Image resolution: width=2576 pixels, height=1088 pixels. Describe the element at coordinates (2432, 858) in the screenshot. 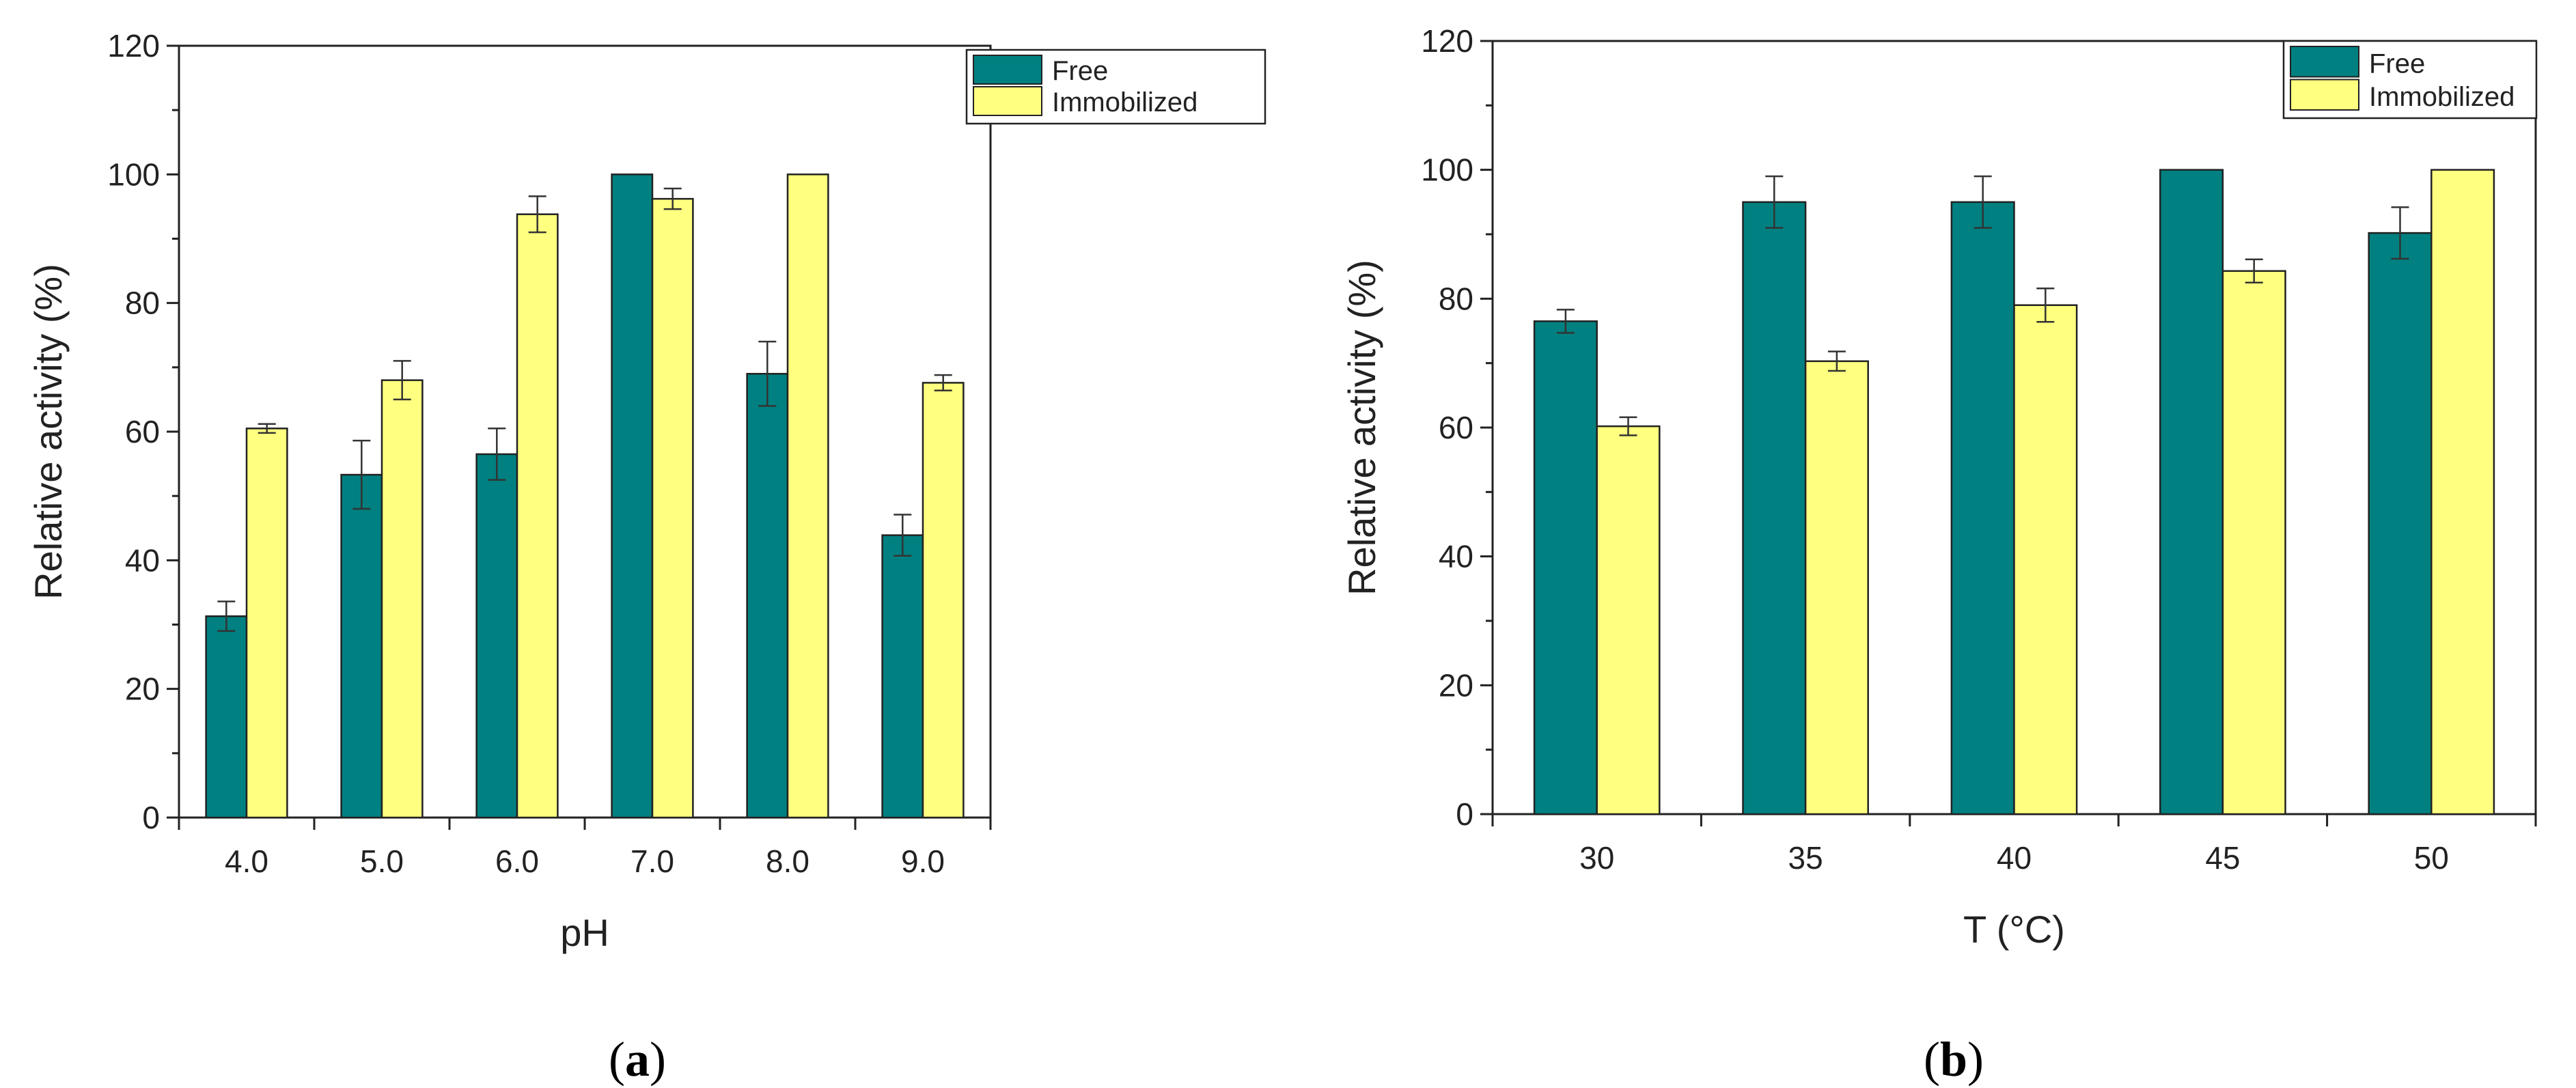

I see `x-tick-label: 50` at that location.